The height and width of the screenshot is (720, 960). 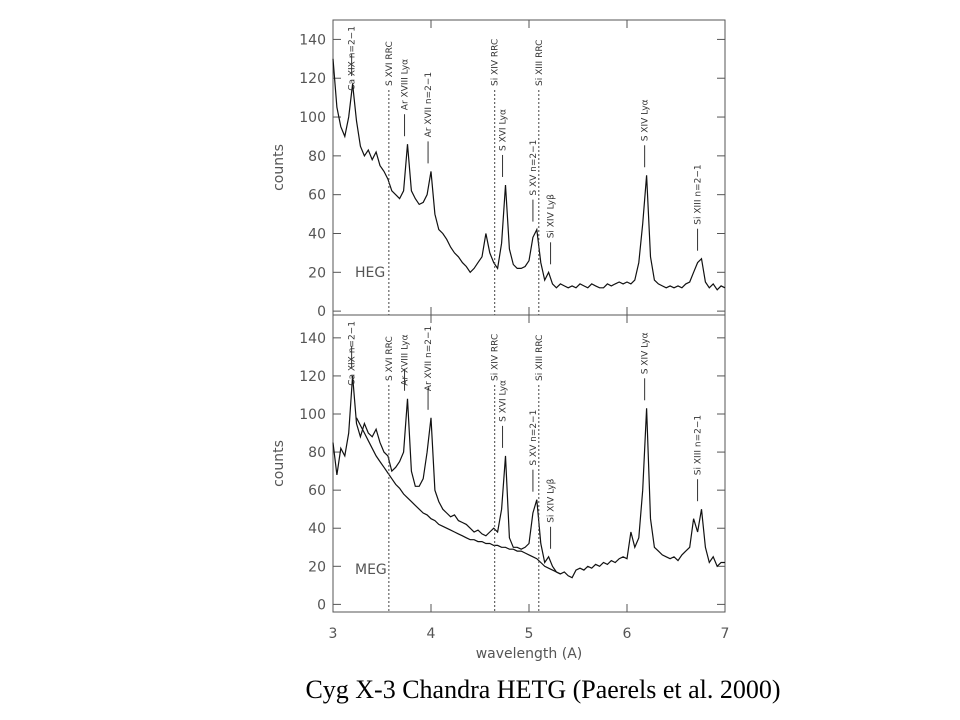 I want to click on x-tick-label: 4, so click(x=431, y=634).